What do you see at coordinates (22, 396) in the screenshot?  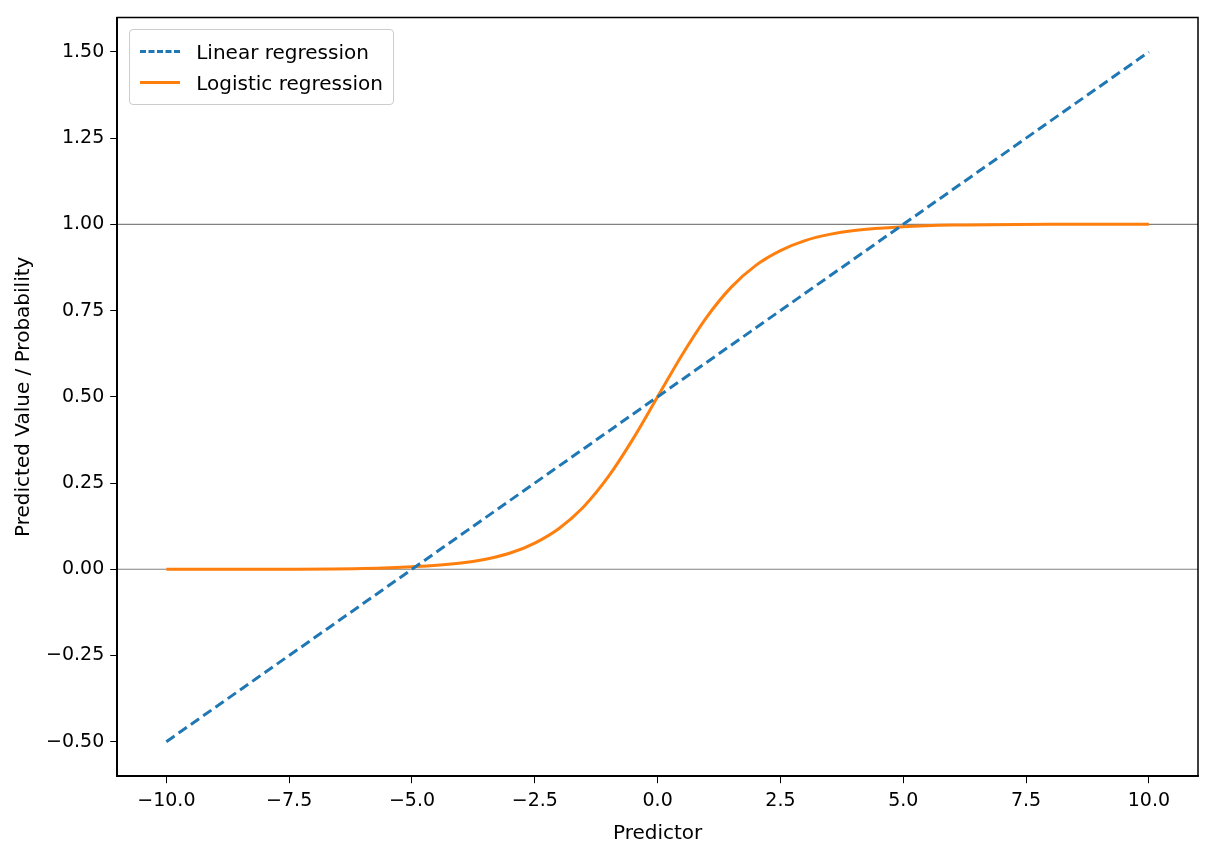 I see `y-axis-title: Predicted Value / Probability` at bounding box center [22, 396].